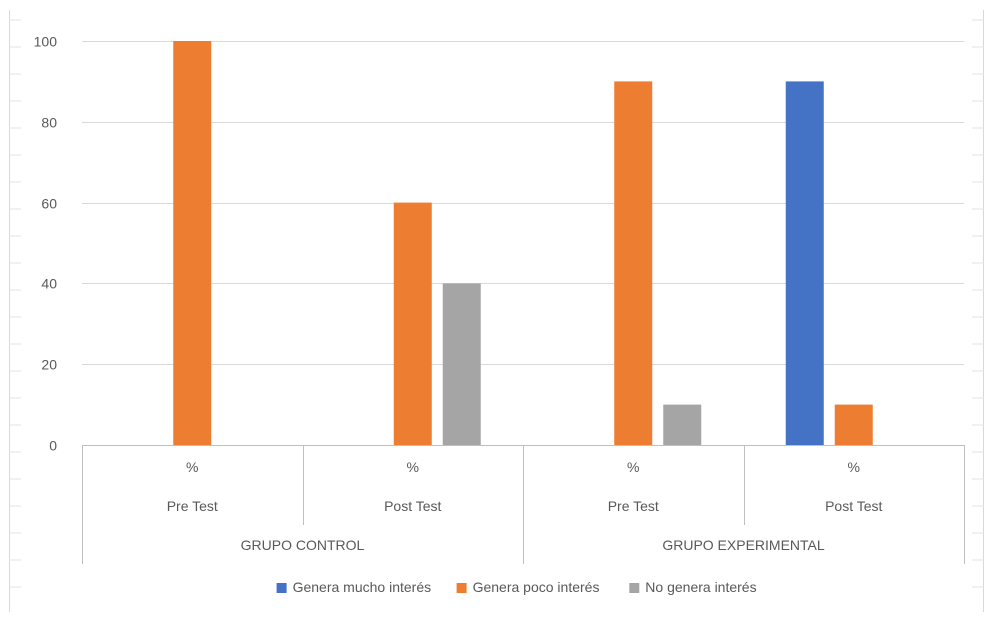  I want to click on legend-label: Genera mucho interés, so click(362, 587).